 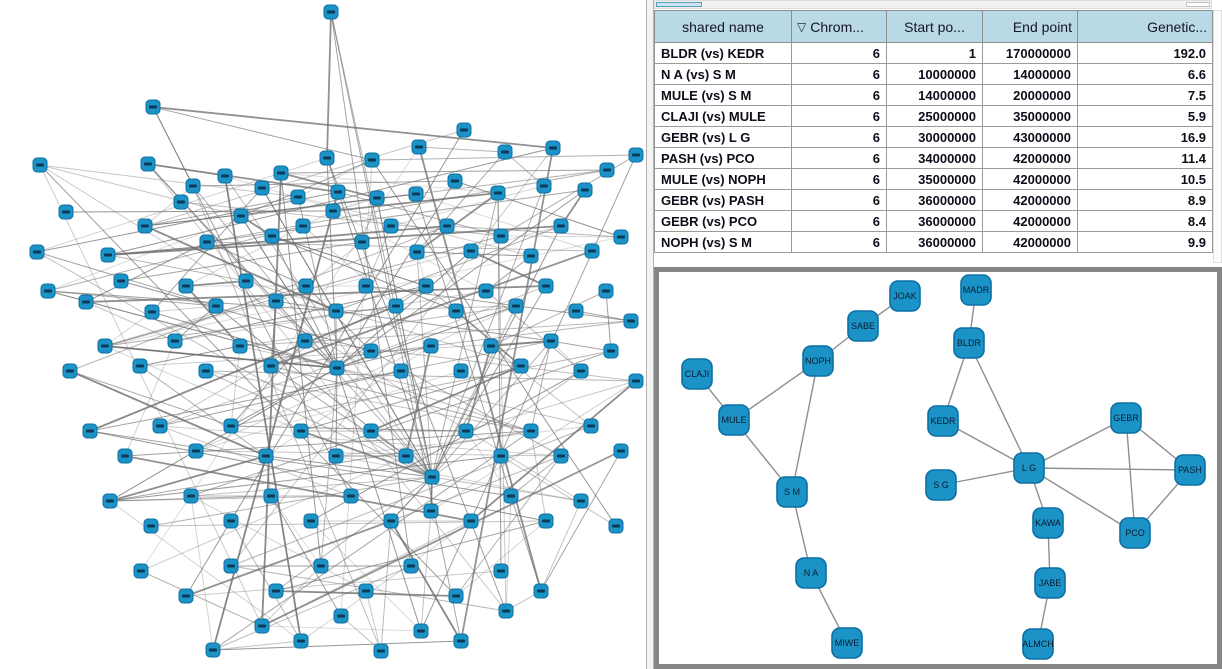 What do you see at coordinates (723, 26) in the screenshot?
I see `column-header: shared name` at bounding box center [723, 26].